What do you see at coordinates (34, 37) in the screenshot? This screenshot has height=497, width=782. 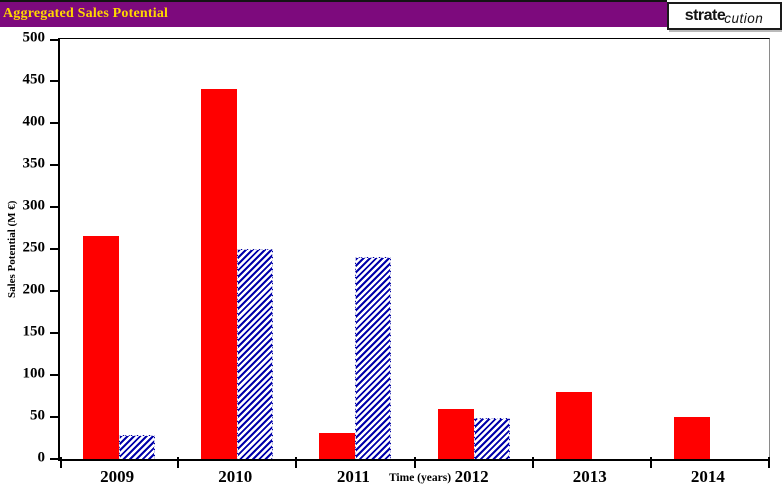 I see `y-tick-label-500: 500` at bounding box center [34, 37].